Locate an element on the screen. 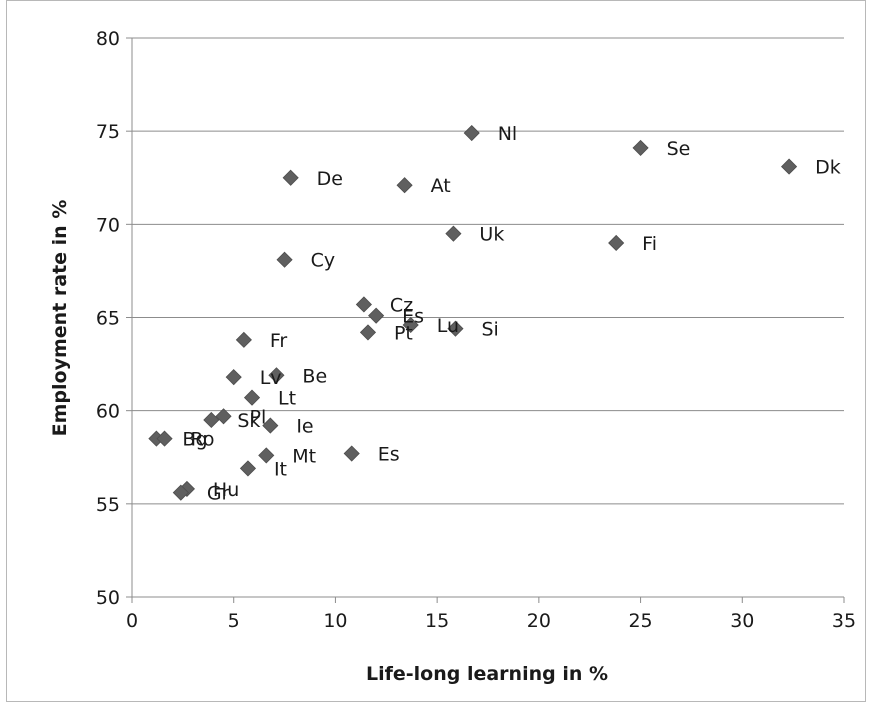 This screenshot has width=874, height=710. point-label: Pl is located at coordinates (258, 417).